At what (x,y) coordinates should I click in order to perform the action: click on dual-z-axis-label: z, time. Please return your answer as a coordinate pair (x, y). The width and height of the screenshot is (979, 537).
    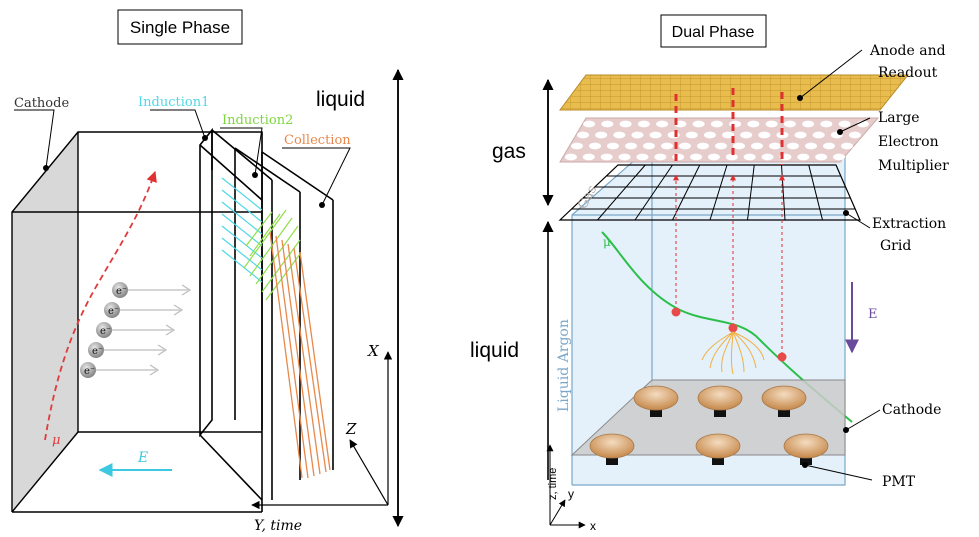
    Looking at the image, I should click on (553, 484).